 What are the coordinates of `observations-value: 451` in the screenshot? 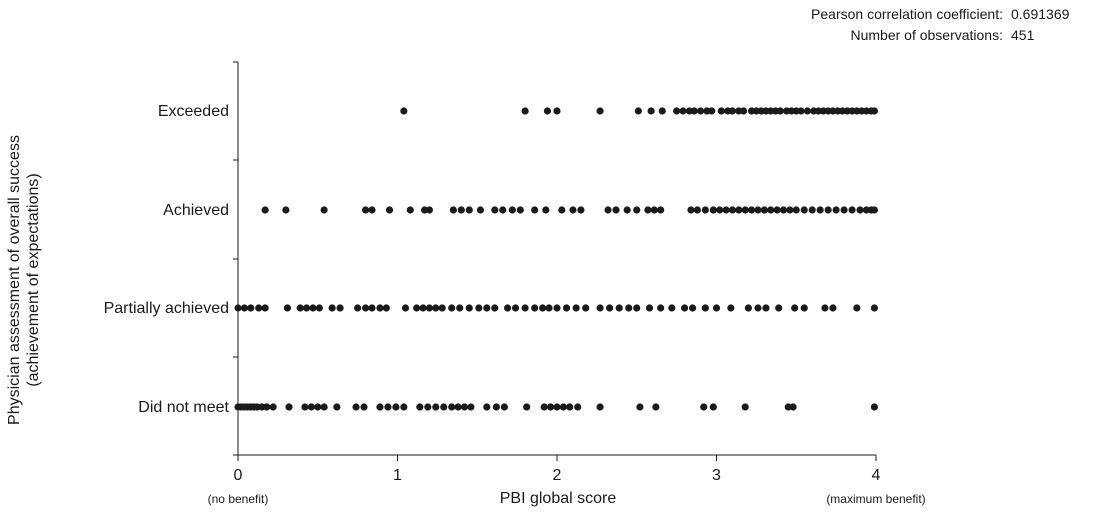 It's located at (1023, 35).